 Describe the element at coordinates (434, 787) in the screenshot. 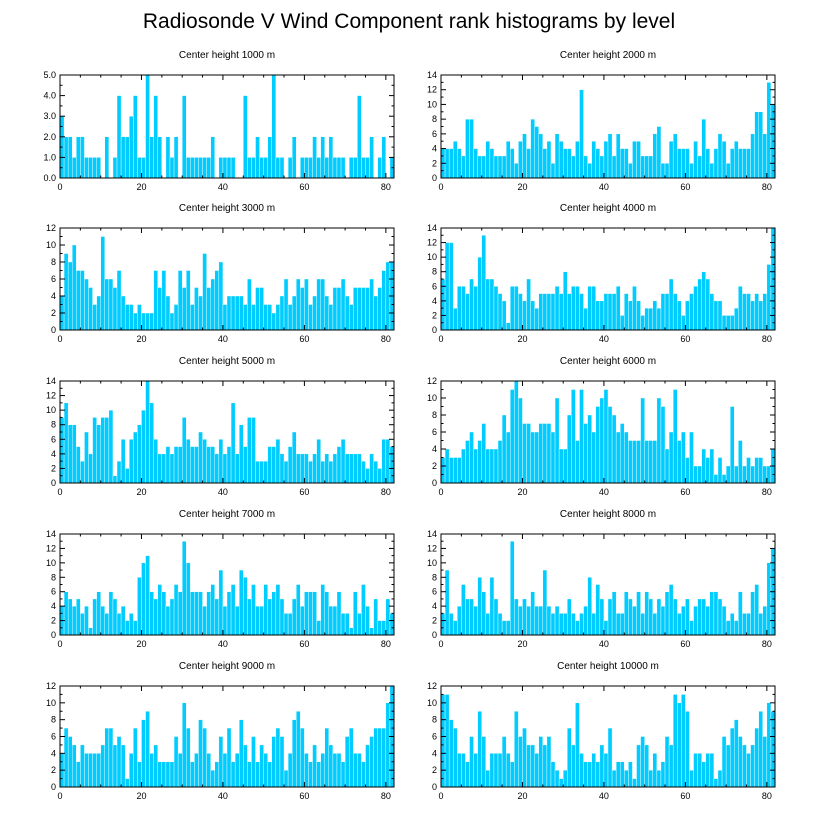

I see `y-tick-label: 0` at that location.